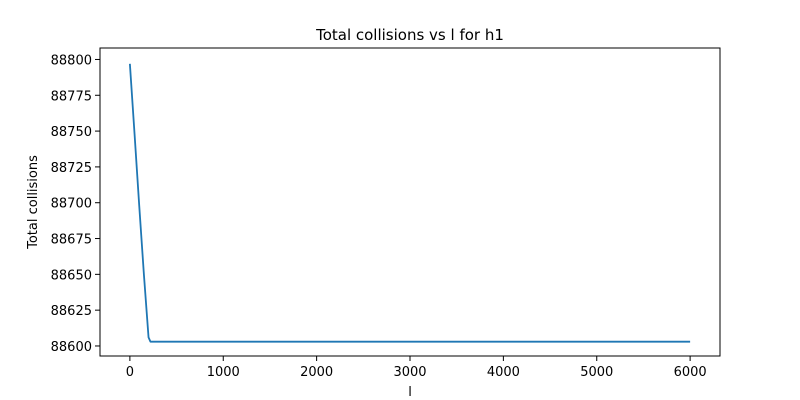 This screenshot has height=400, width=800. Describe the element at coordinates (71, 204) in the screenshot. I see `y-tick-label: 88700` at that location.